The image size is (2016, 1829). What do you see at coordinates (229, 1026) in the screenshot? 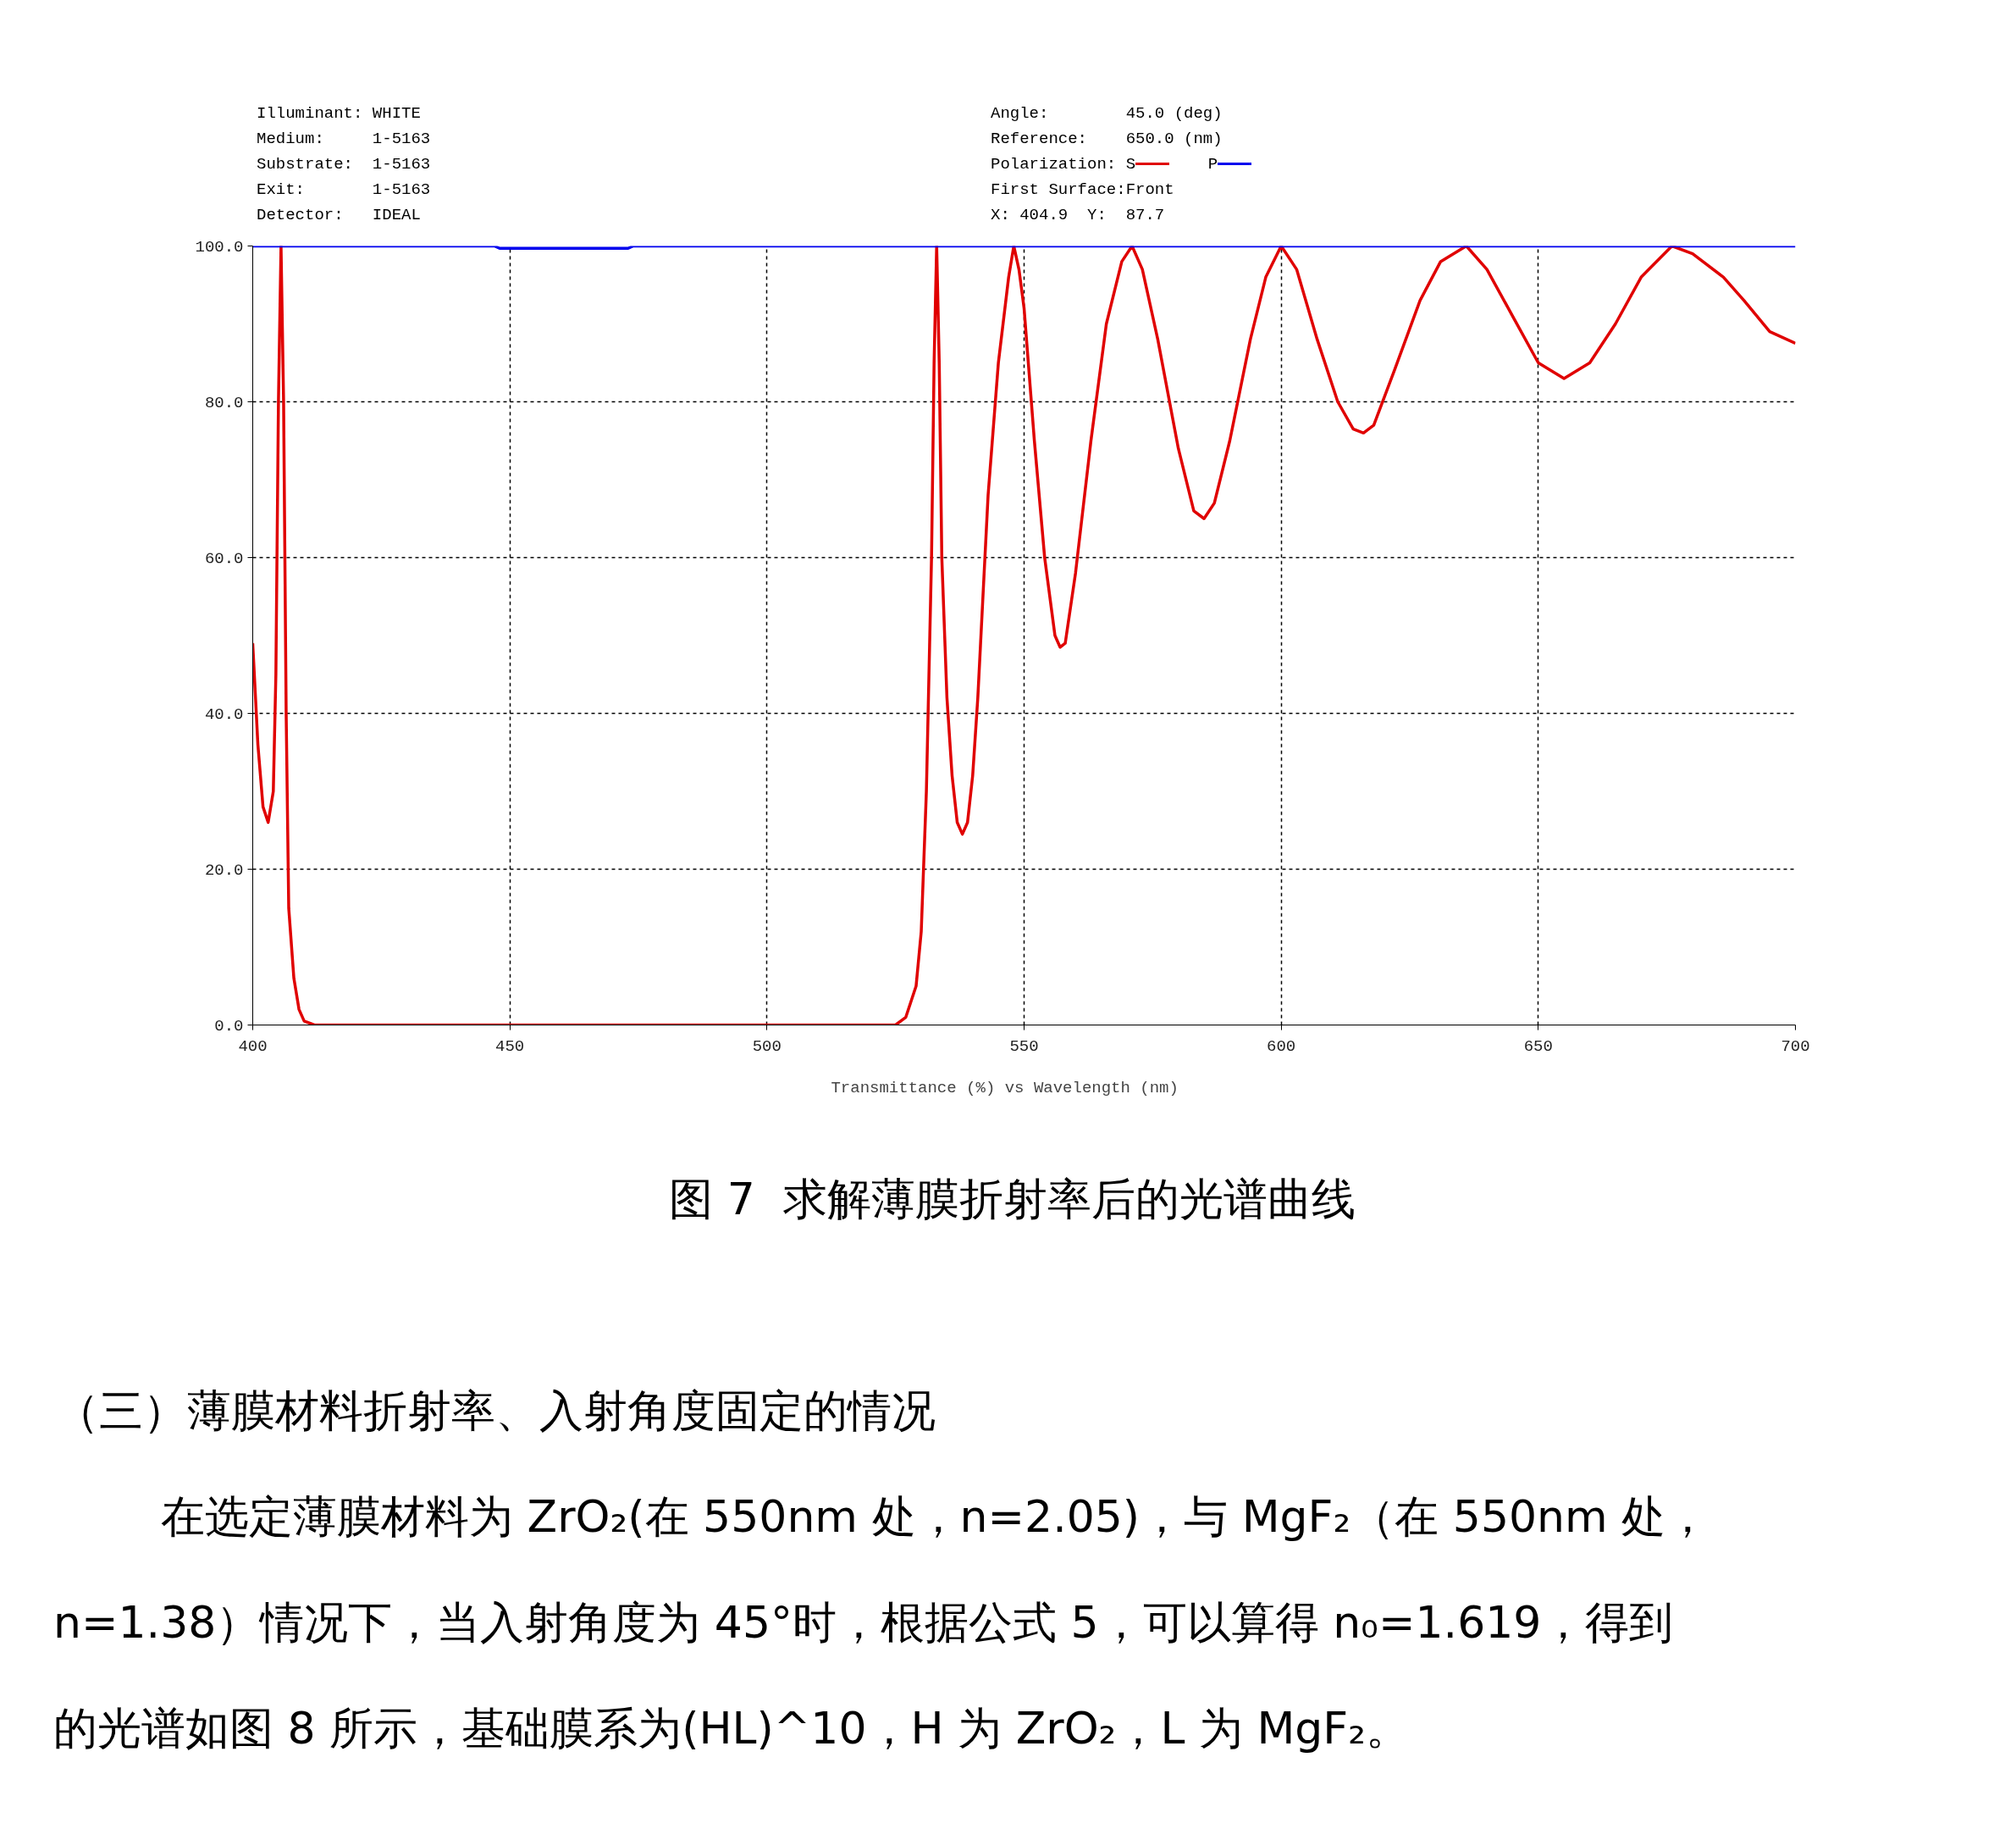
I see `y-tick-label: 0.0` at bounding box center [229, 1026].